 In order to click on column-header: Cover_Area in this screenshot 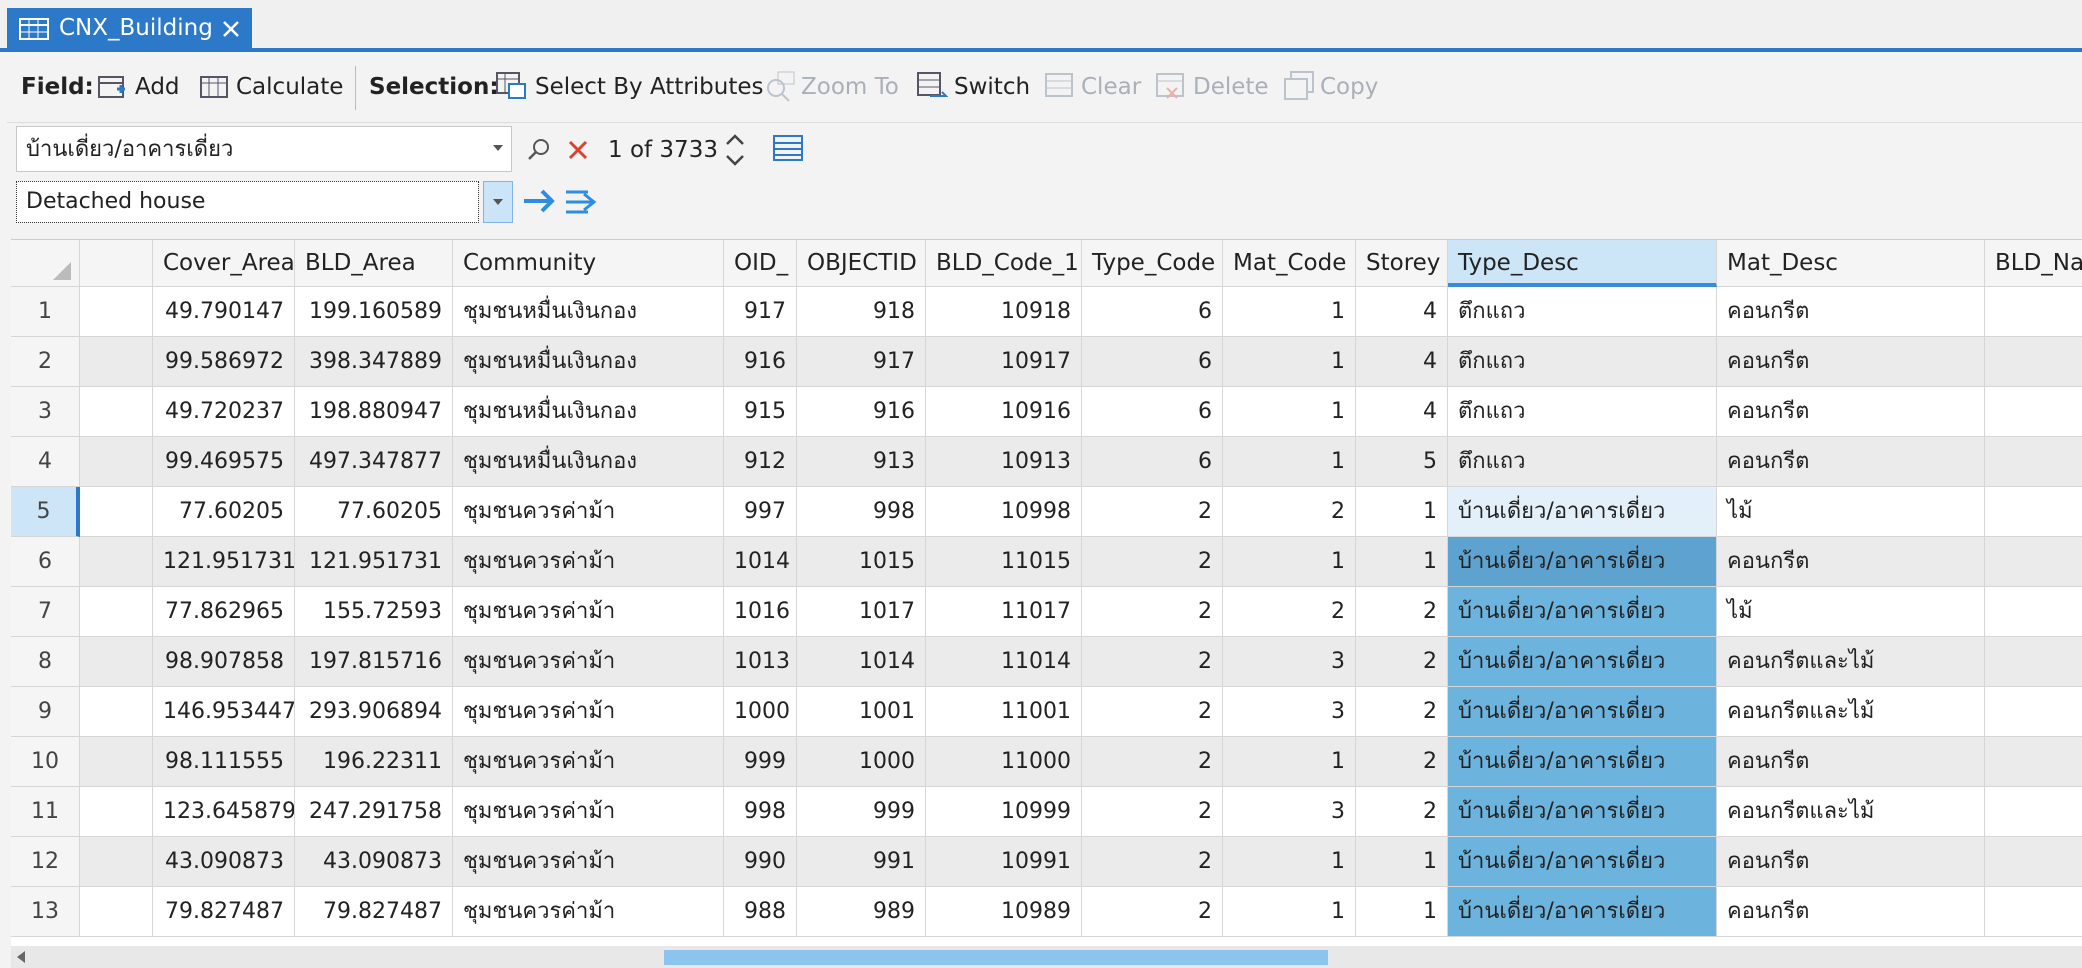, I will do `click(224, 263)`.